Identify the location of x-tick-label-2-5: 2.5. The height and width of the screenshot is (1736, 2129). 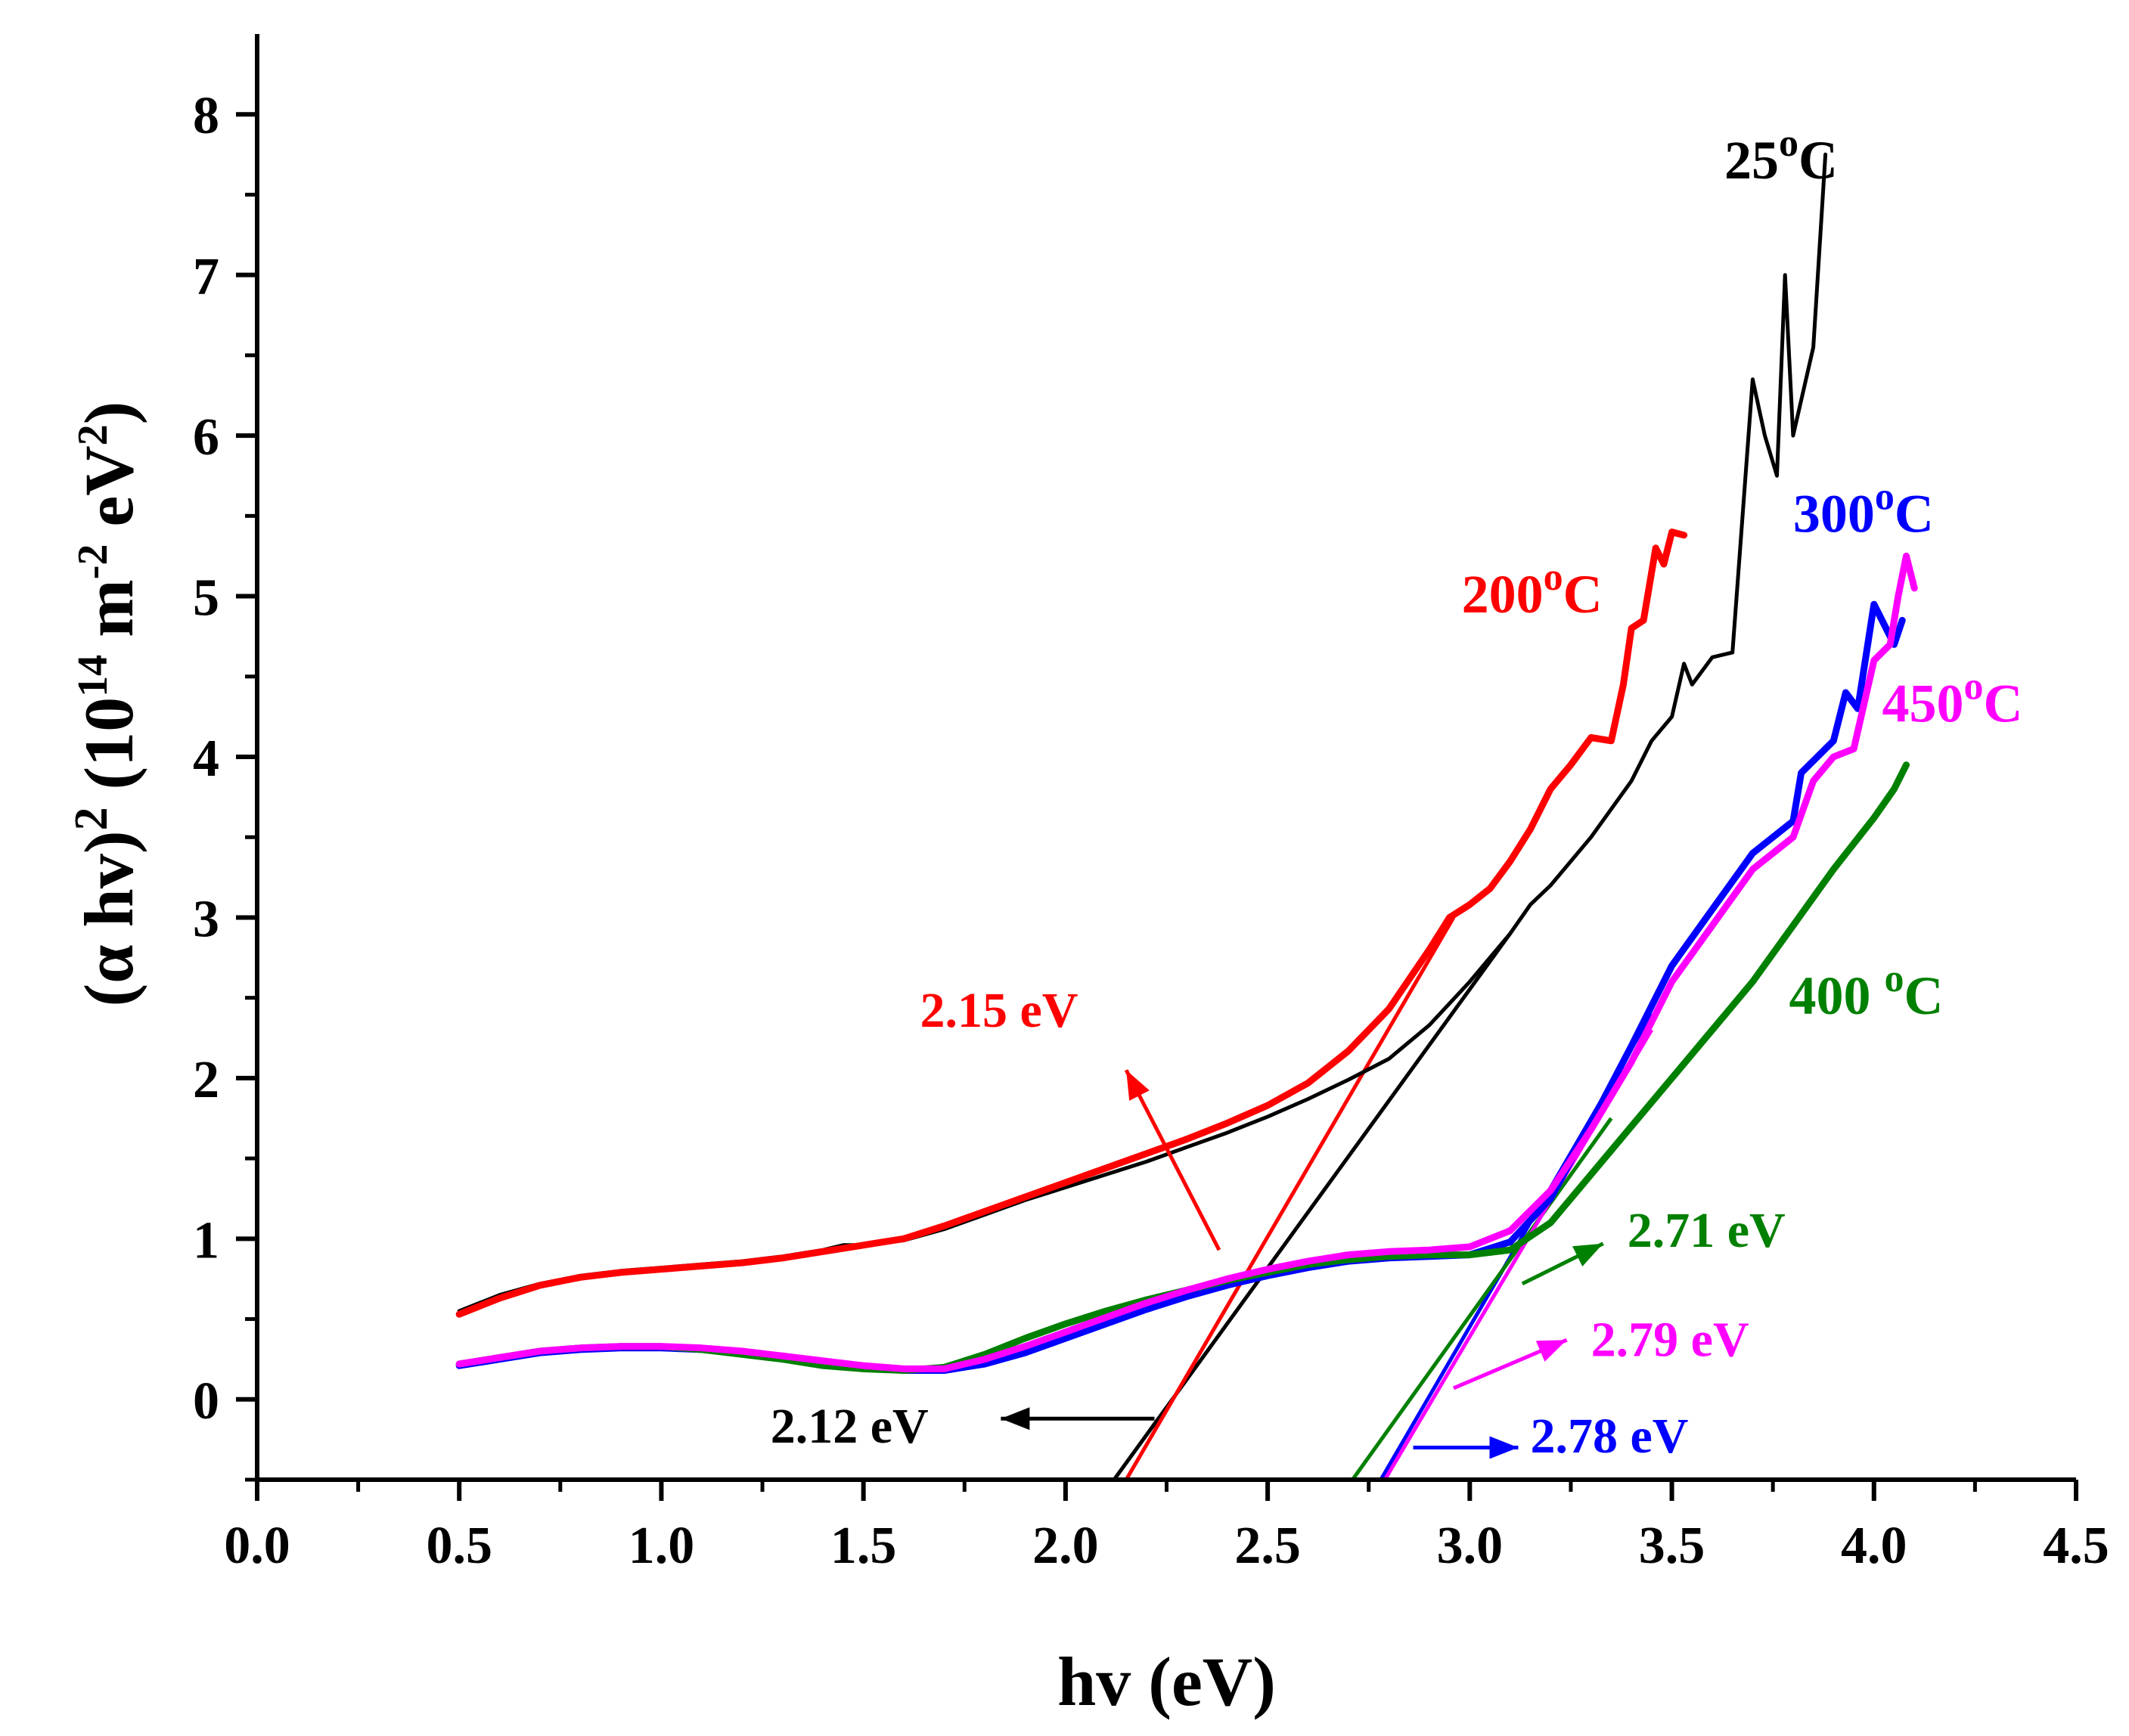
(1267, 1546).